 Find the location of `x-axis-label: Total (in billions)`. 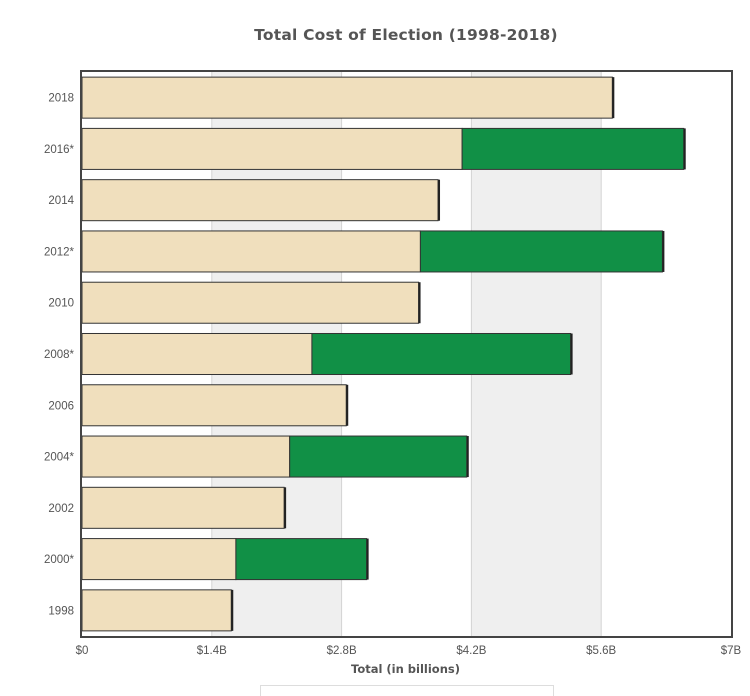

x-axis-label: Total (in billions) is located at coordinates (405, 669).